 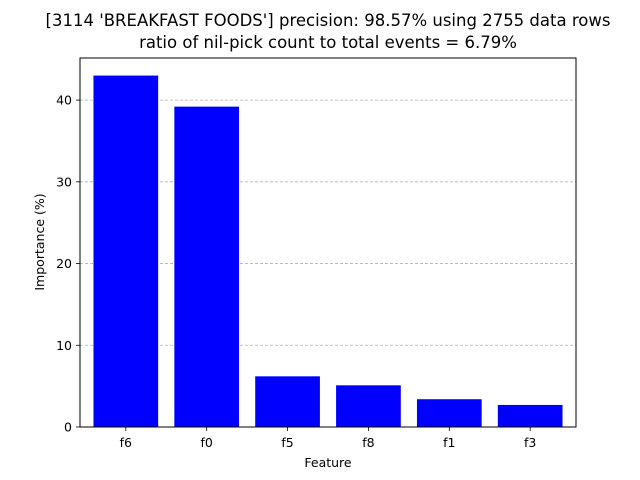 I want to click on y-tick-label: 40, so click(x=64, y=100).